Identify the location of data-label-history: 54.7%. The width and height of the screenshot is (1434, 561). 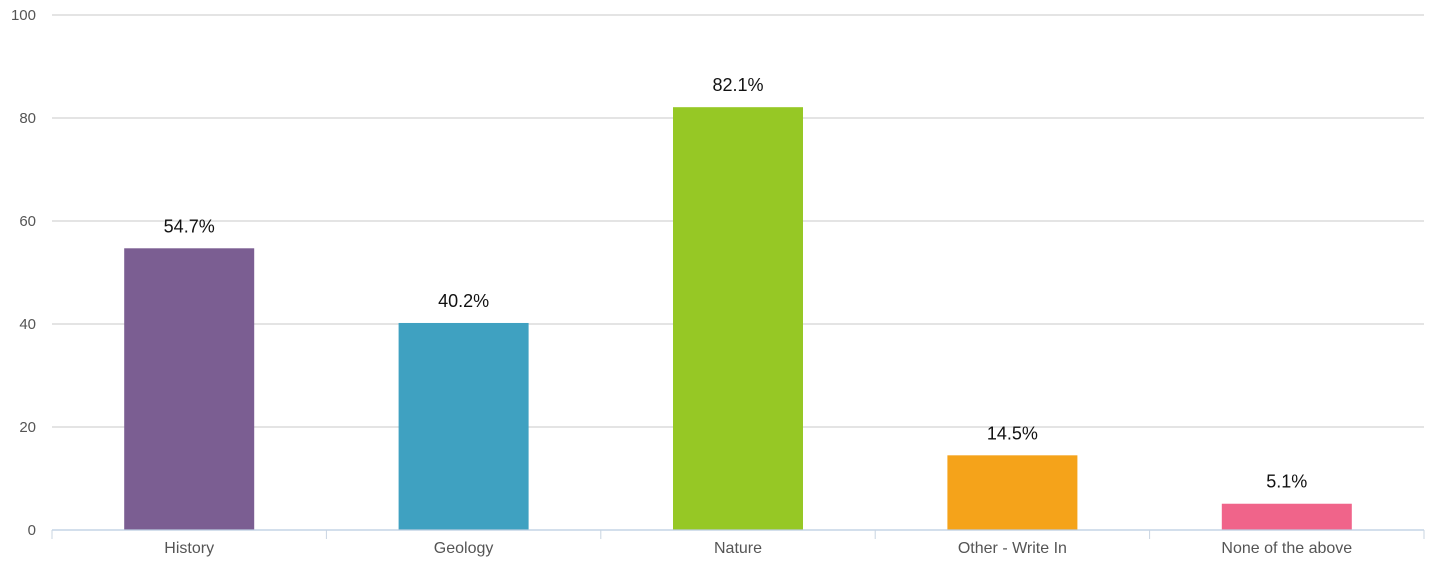
(189, 226).